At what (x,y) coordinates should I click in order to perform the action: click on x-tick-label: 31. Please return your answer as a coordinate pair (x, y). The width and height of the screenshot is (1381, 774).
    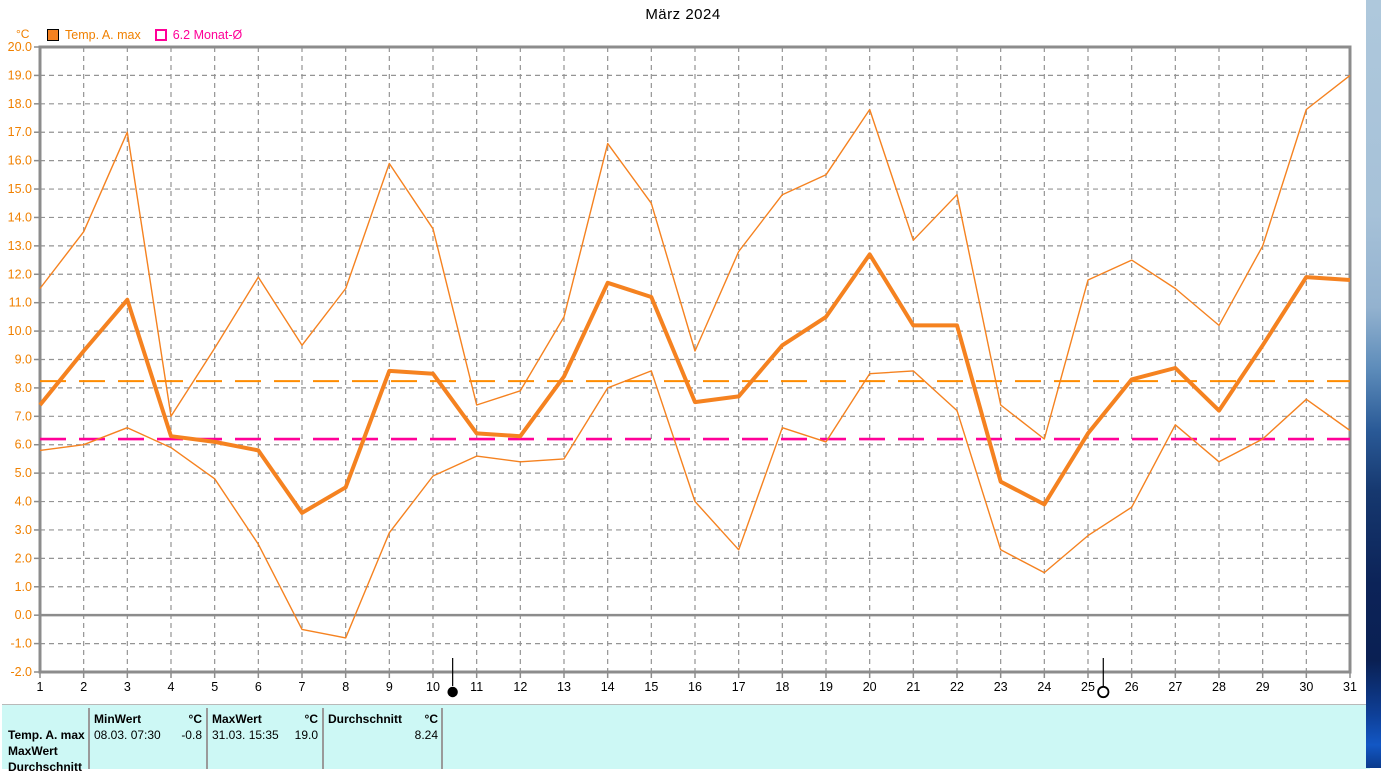
    Looking at the image, I should click on (1350, 687).